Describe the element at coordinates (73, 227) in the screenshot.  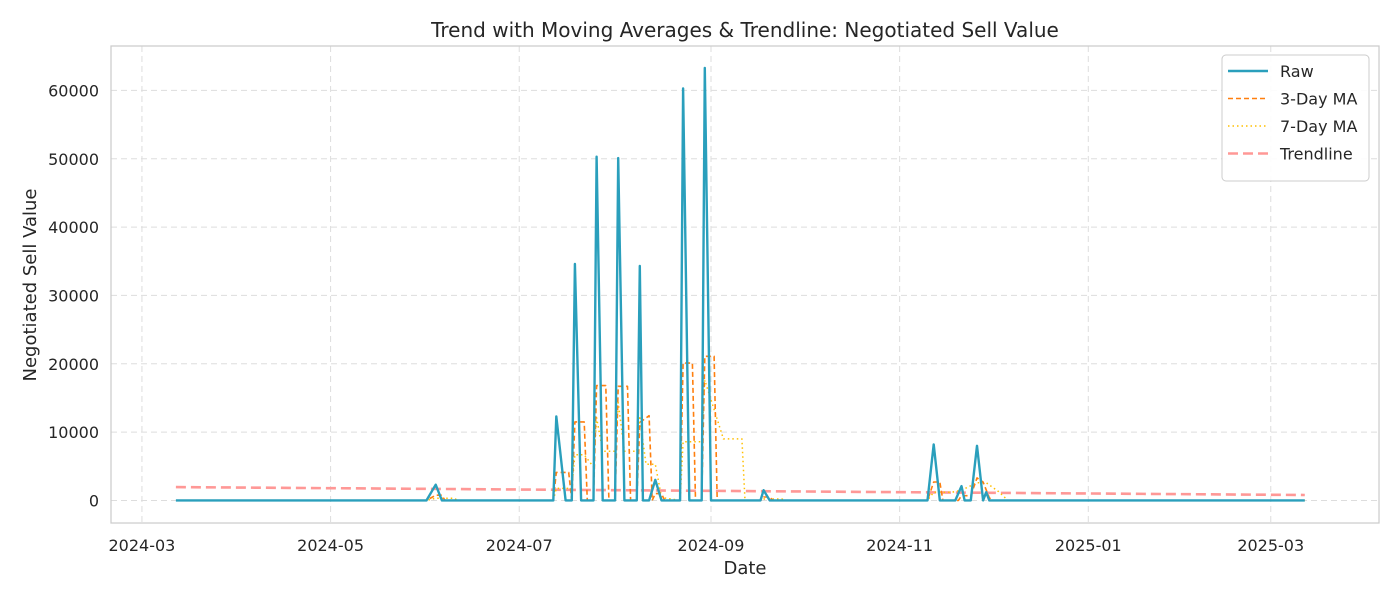
I see `y-tick-label: 40000` at that location.